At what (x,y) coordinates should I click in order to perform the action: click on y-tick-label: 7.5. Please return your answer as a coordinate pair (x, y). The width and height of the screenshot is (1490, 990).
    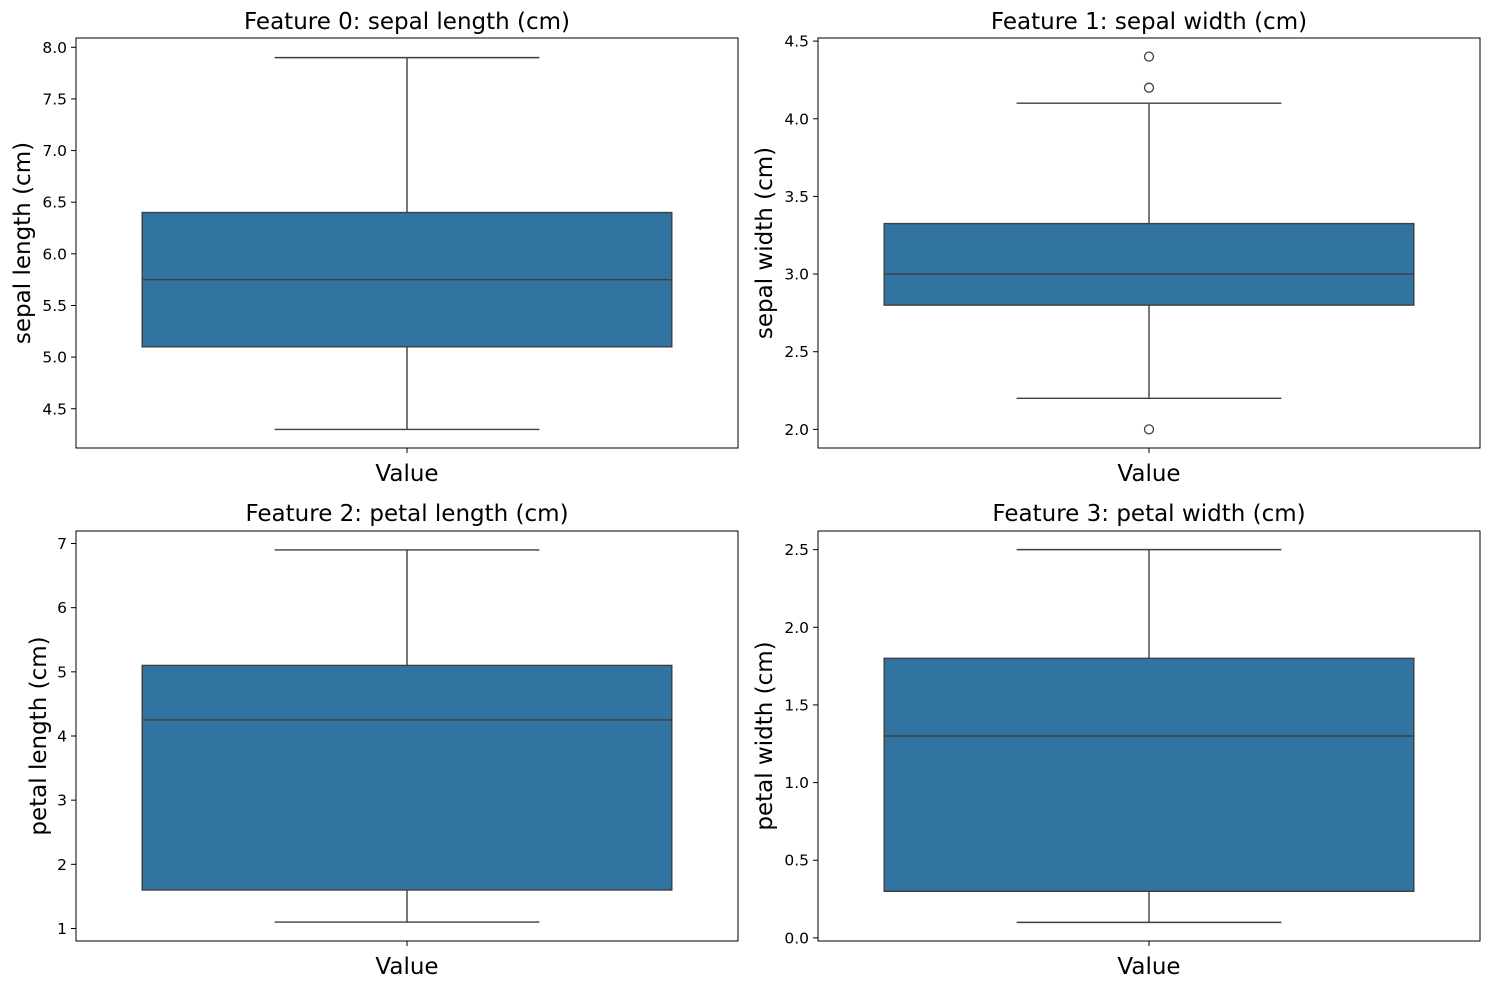
    Looking at the image, I should click on (54, 99).